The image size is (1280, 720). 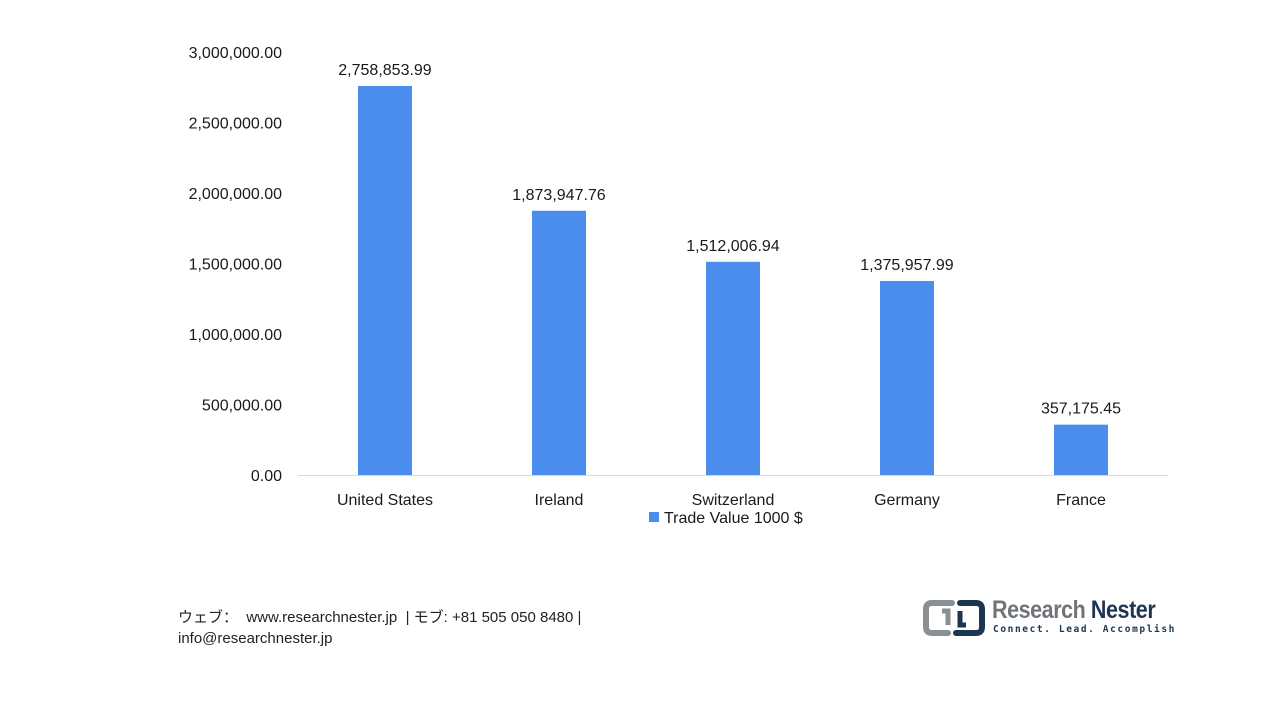 What do you see at coordinates (385, 500) in the screenshot?
I see `x-tick-label: United States` at bounding box center [385, 500].